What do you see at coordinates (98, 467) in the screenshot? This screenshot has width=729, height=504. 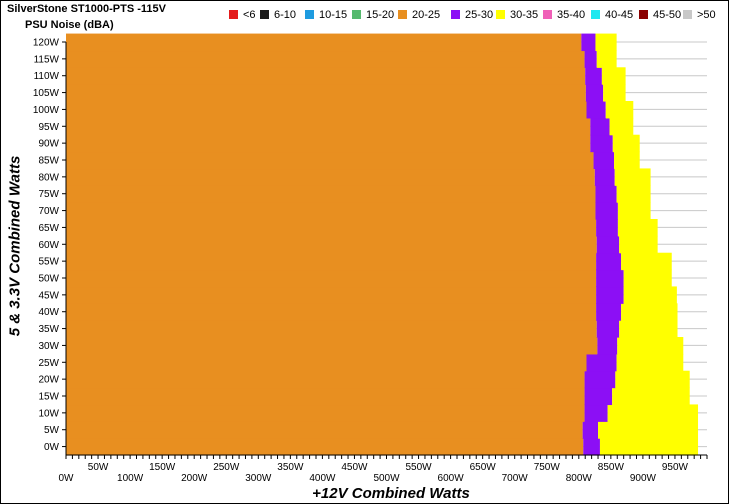 I see `x-tick-label: 50W` at bounding box center [98, 467].